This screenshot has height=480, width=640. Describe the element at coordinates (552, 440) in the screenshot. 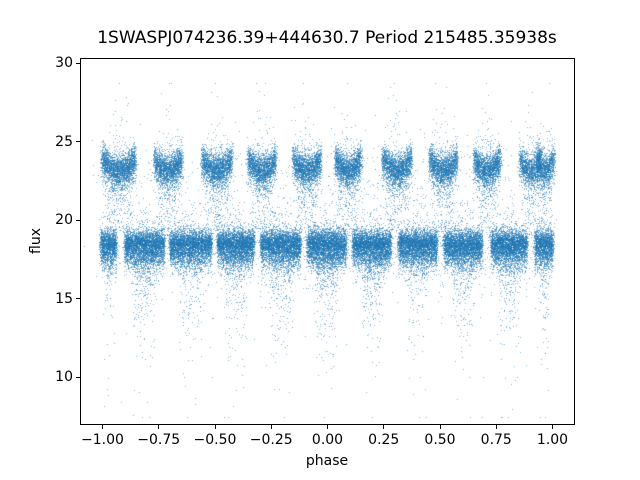

I see `x-tick-label: 1.00` at that location.